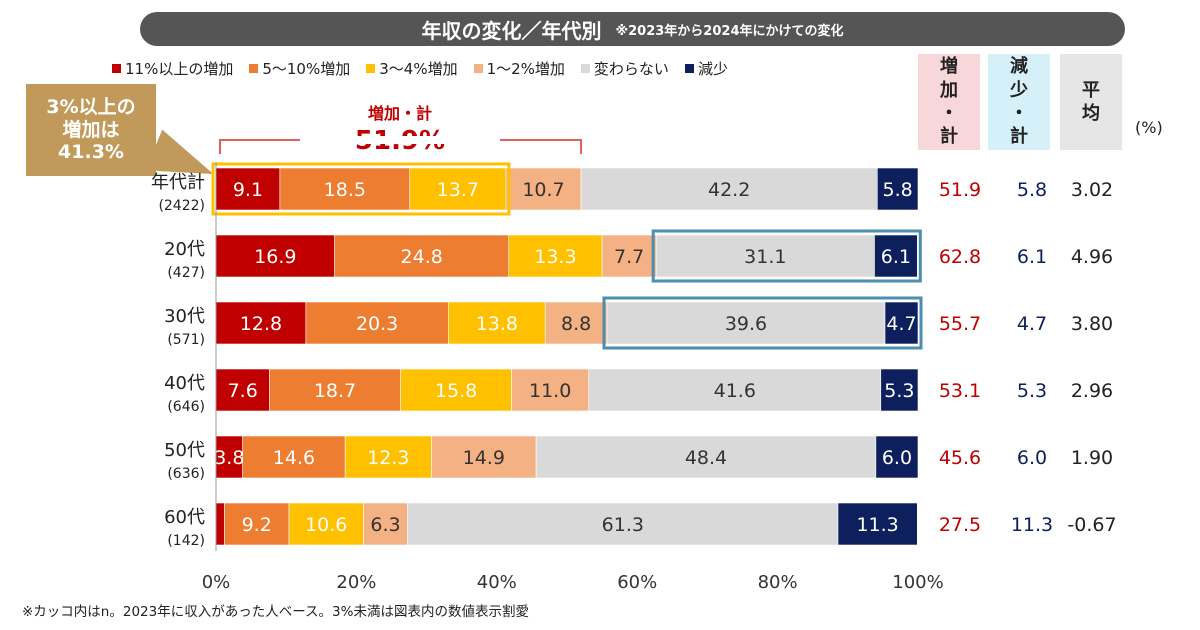 The width and height of the screenshot is (1200, 630). I want to click on legend-item: 11%以上の増加, so click(172, 68).